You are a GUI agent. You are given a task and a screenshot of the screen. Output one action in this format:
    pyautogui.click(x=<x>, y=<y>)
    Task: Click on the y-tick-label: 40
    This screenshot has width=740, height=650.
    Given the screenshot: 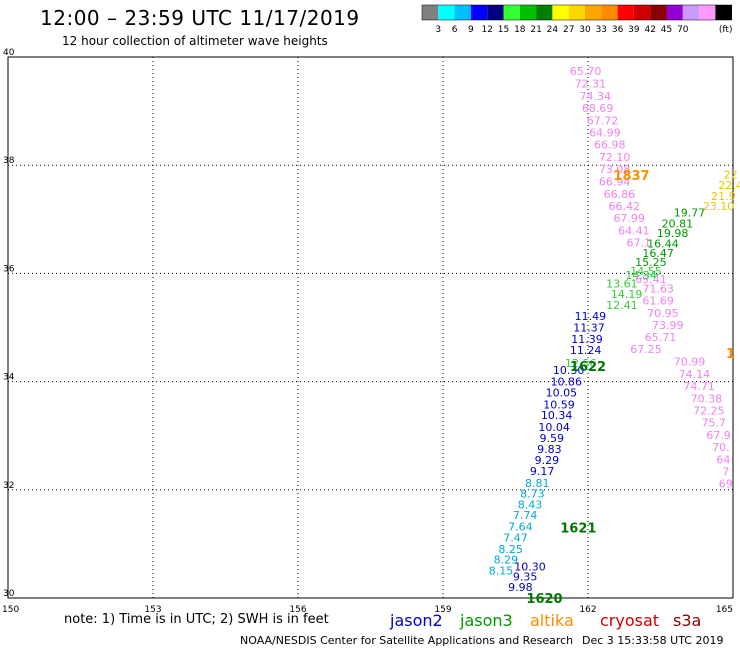 What is the action you would take?
    pyautogui.click(x=9, y=53)
    